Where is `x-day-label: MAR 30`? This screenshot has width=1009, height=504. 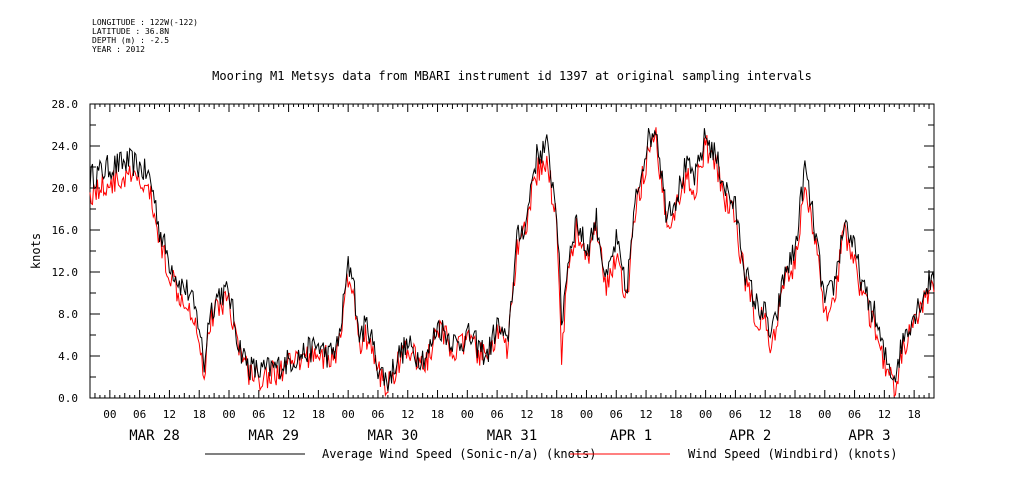 x-day-label: MAR 30 is located at coordinates (393, 436).